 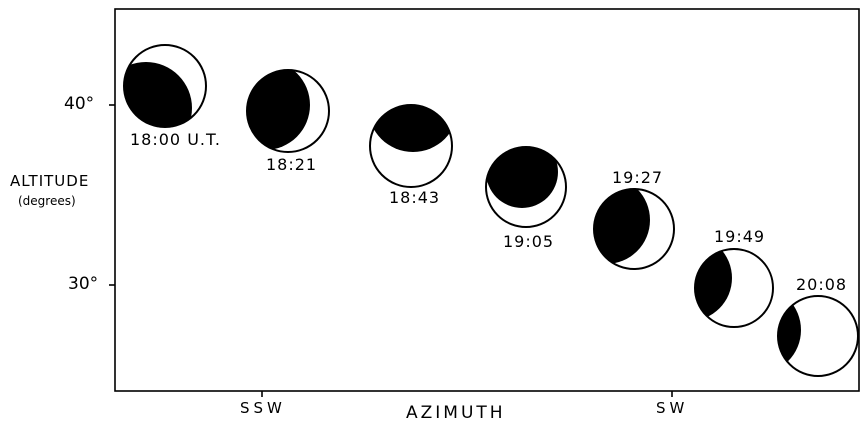 What do you see at coordinates (263, 408) in the screenshot?
I see `x-tick-label-ssw: SSW` at bounding box center [263, 408].